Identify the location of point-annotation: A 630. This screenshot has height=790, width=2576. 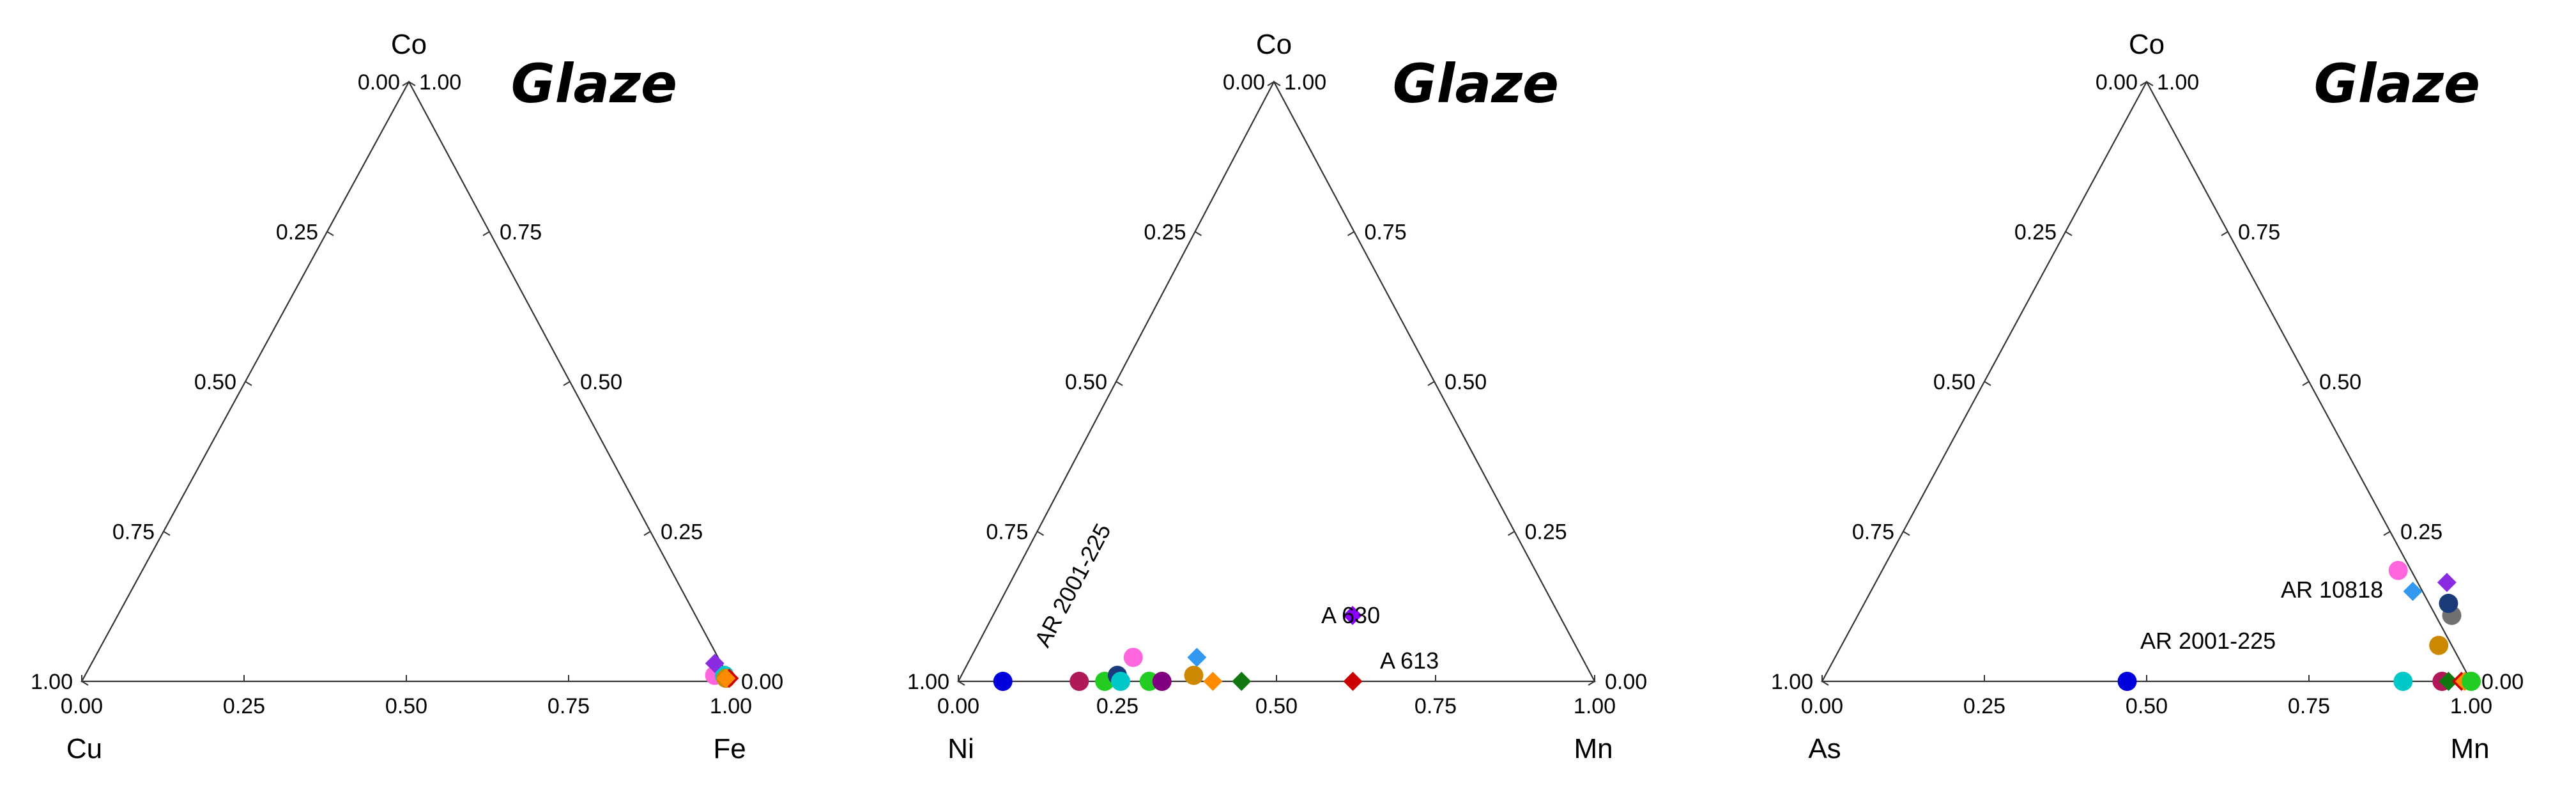
(1350, 615).